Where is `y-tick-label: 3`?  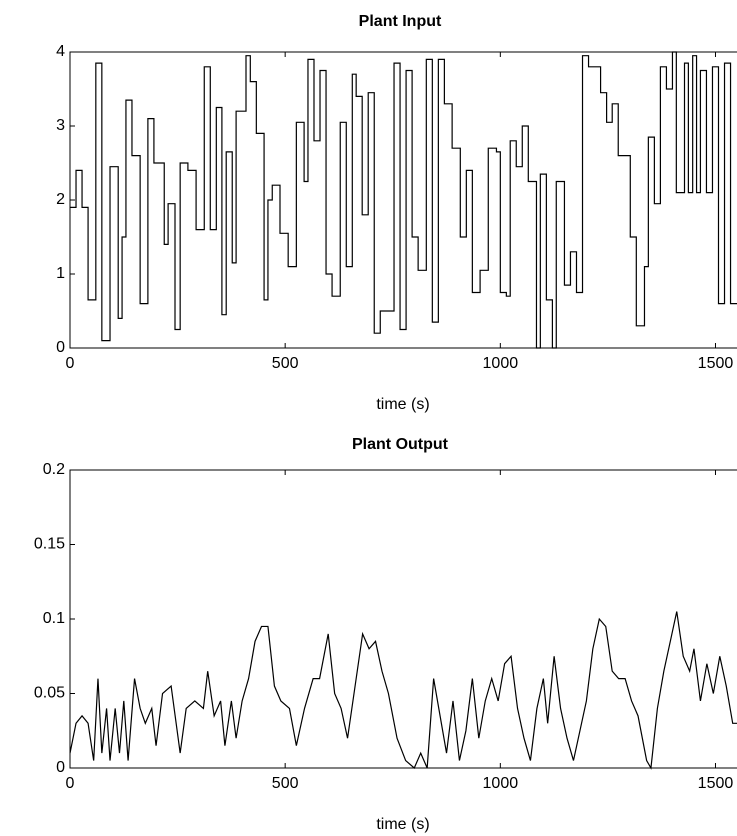
y-tick-label: 3 is located at coordinates (60, 125).